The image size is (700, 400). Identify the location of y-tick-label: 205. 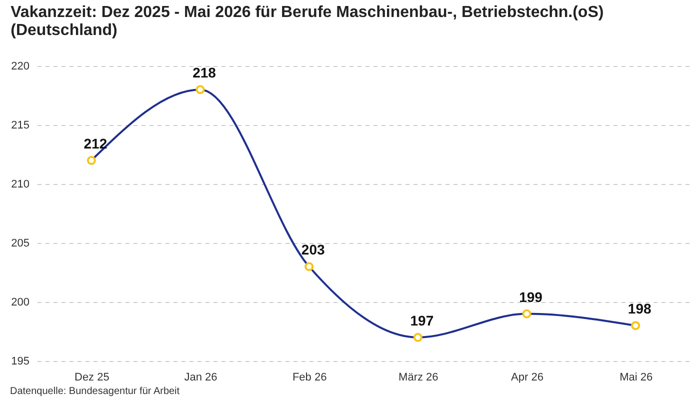
(20, 244).